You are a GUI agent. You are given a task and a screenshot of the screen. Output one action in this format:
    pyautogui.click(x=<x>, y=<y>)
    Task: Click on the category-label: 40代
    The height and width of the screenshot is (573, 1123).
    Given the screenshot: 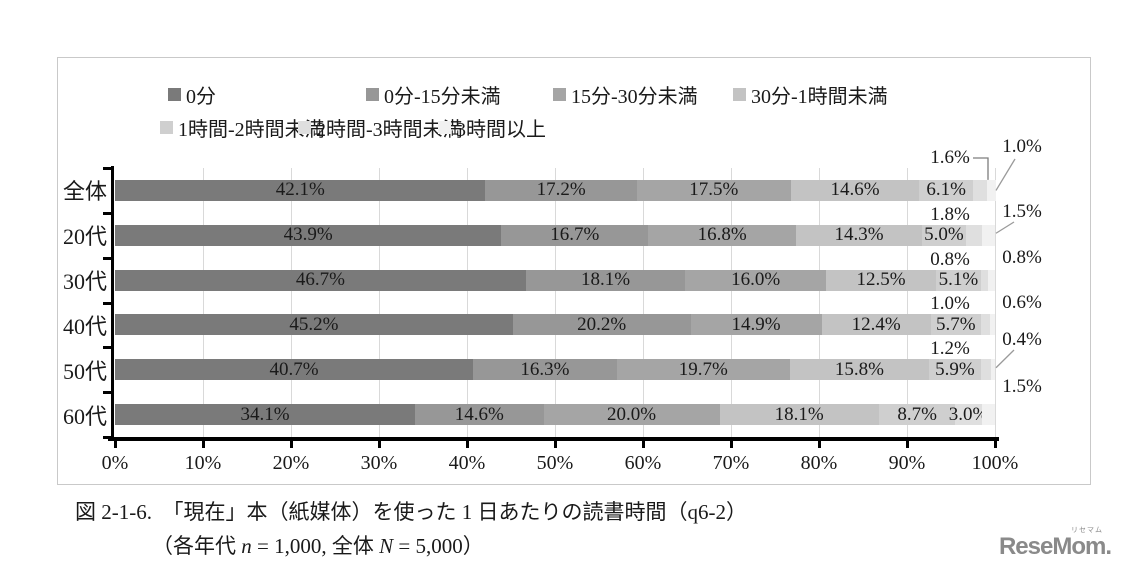 What is the action you would take?
    pyautogui.click(x=84, y=326)
    